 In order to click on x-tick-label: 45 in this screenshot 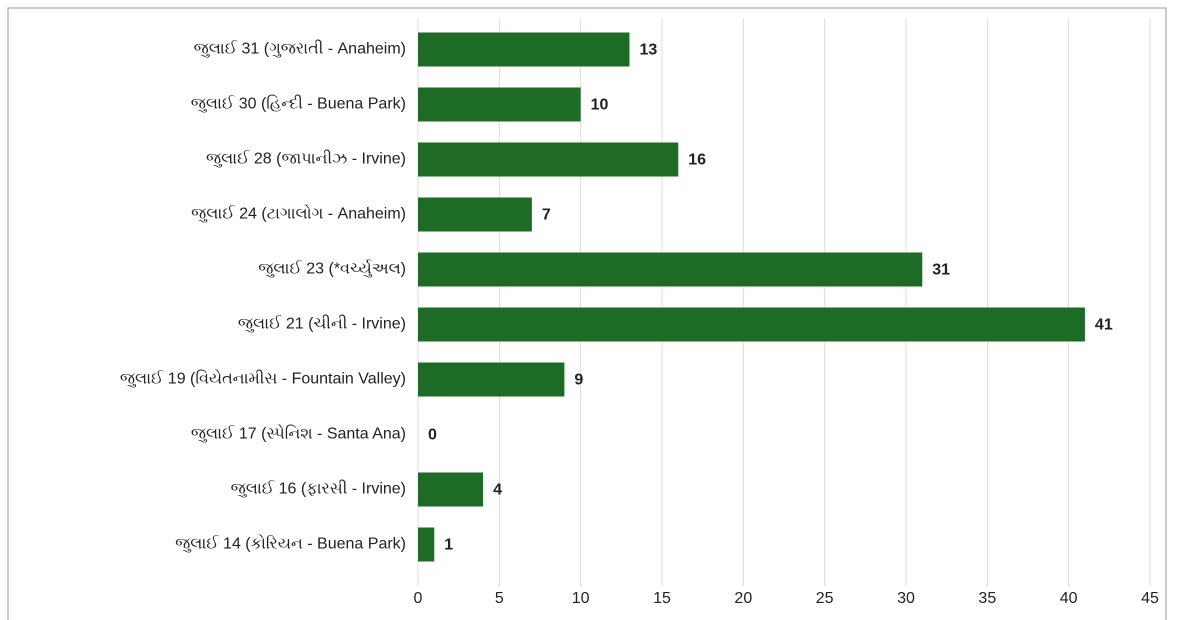, I will do `click(1150, 598)`.